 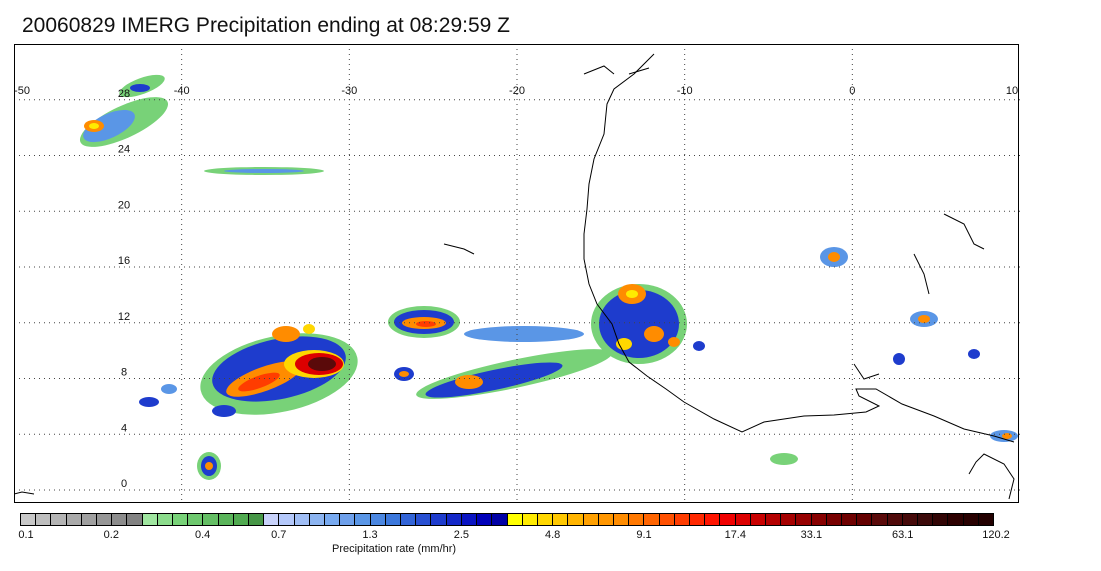 What do you see at coordinates (370, 535) in the screenshot?
I see `colorbar-tick-label: 1.3` at bounding box center [370, 535].